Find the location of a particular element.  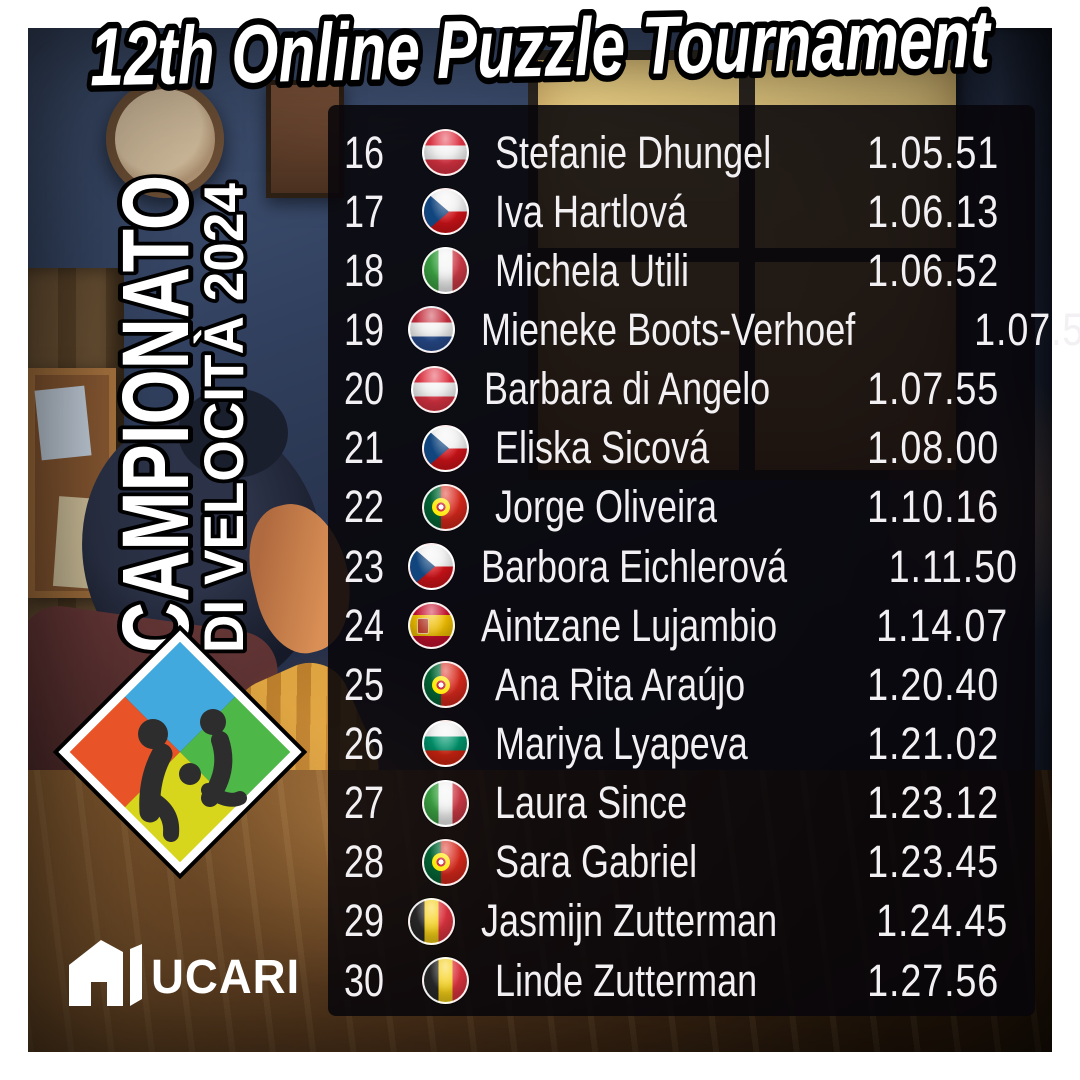

netherlands-flag-icon is located at coordinates (432, 330).